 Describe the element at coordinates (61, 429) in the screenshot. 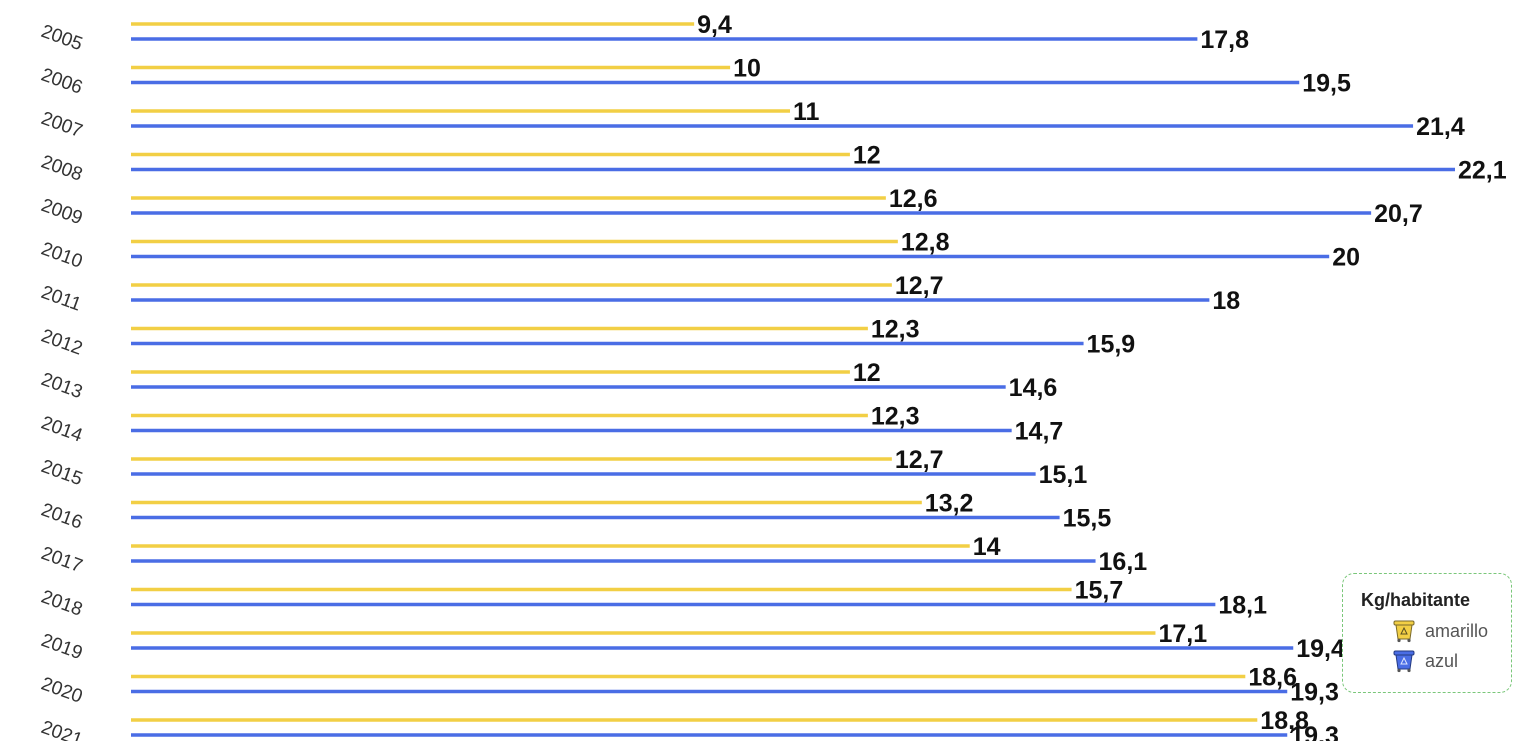

I see `year-label: 2014` at that location.